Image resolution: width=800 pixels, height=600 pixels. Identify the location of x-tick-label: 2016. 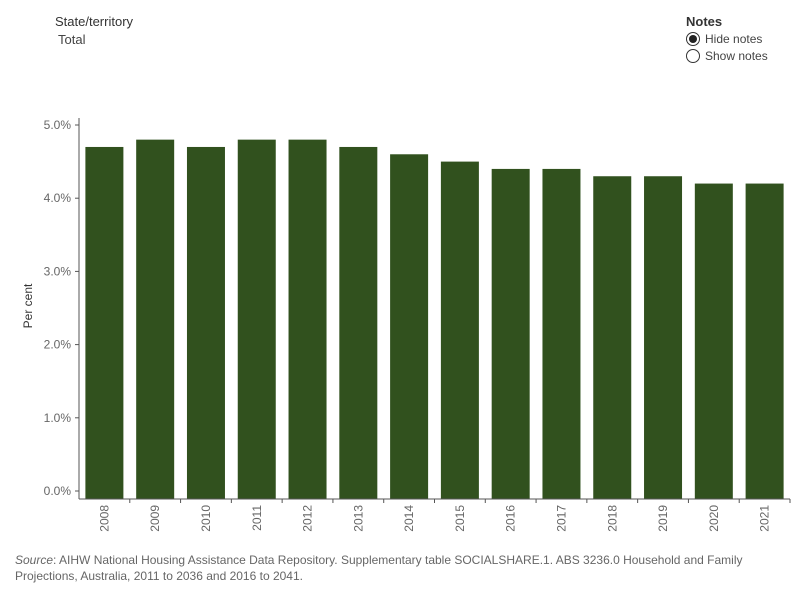
(511, 518).